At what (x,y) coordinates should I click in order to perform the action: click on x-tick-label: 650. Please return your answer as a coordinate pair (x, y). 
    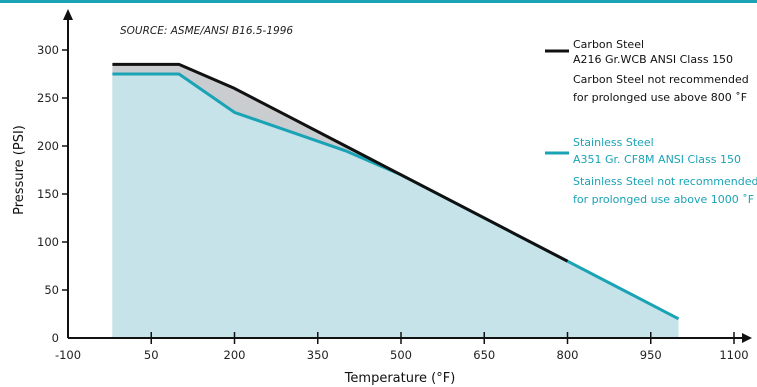
    Looking at the image, I should click on (484, 355).